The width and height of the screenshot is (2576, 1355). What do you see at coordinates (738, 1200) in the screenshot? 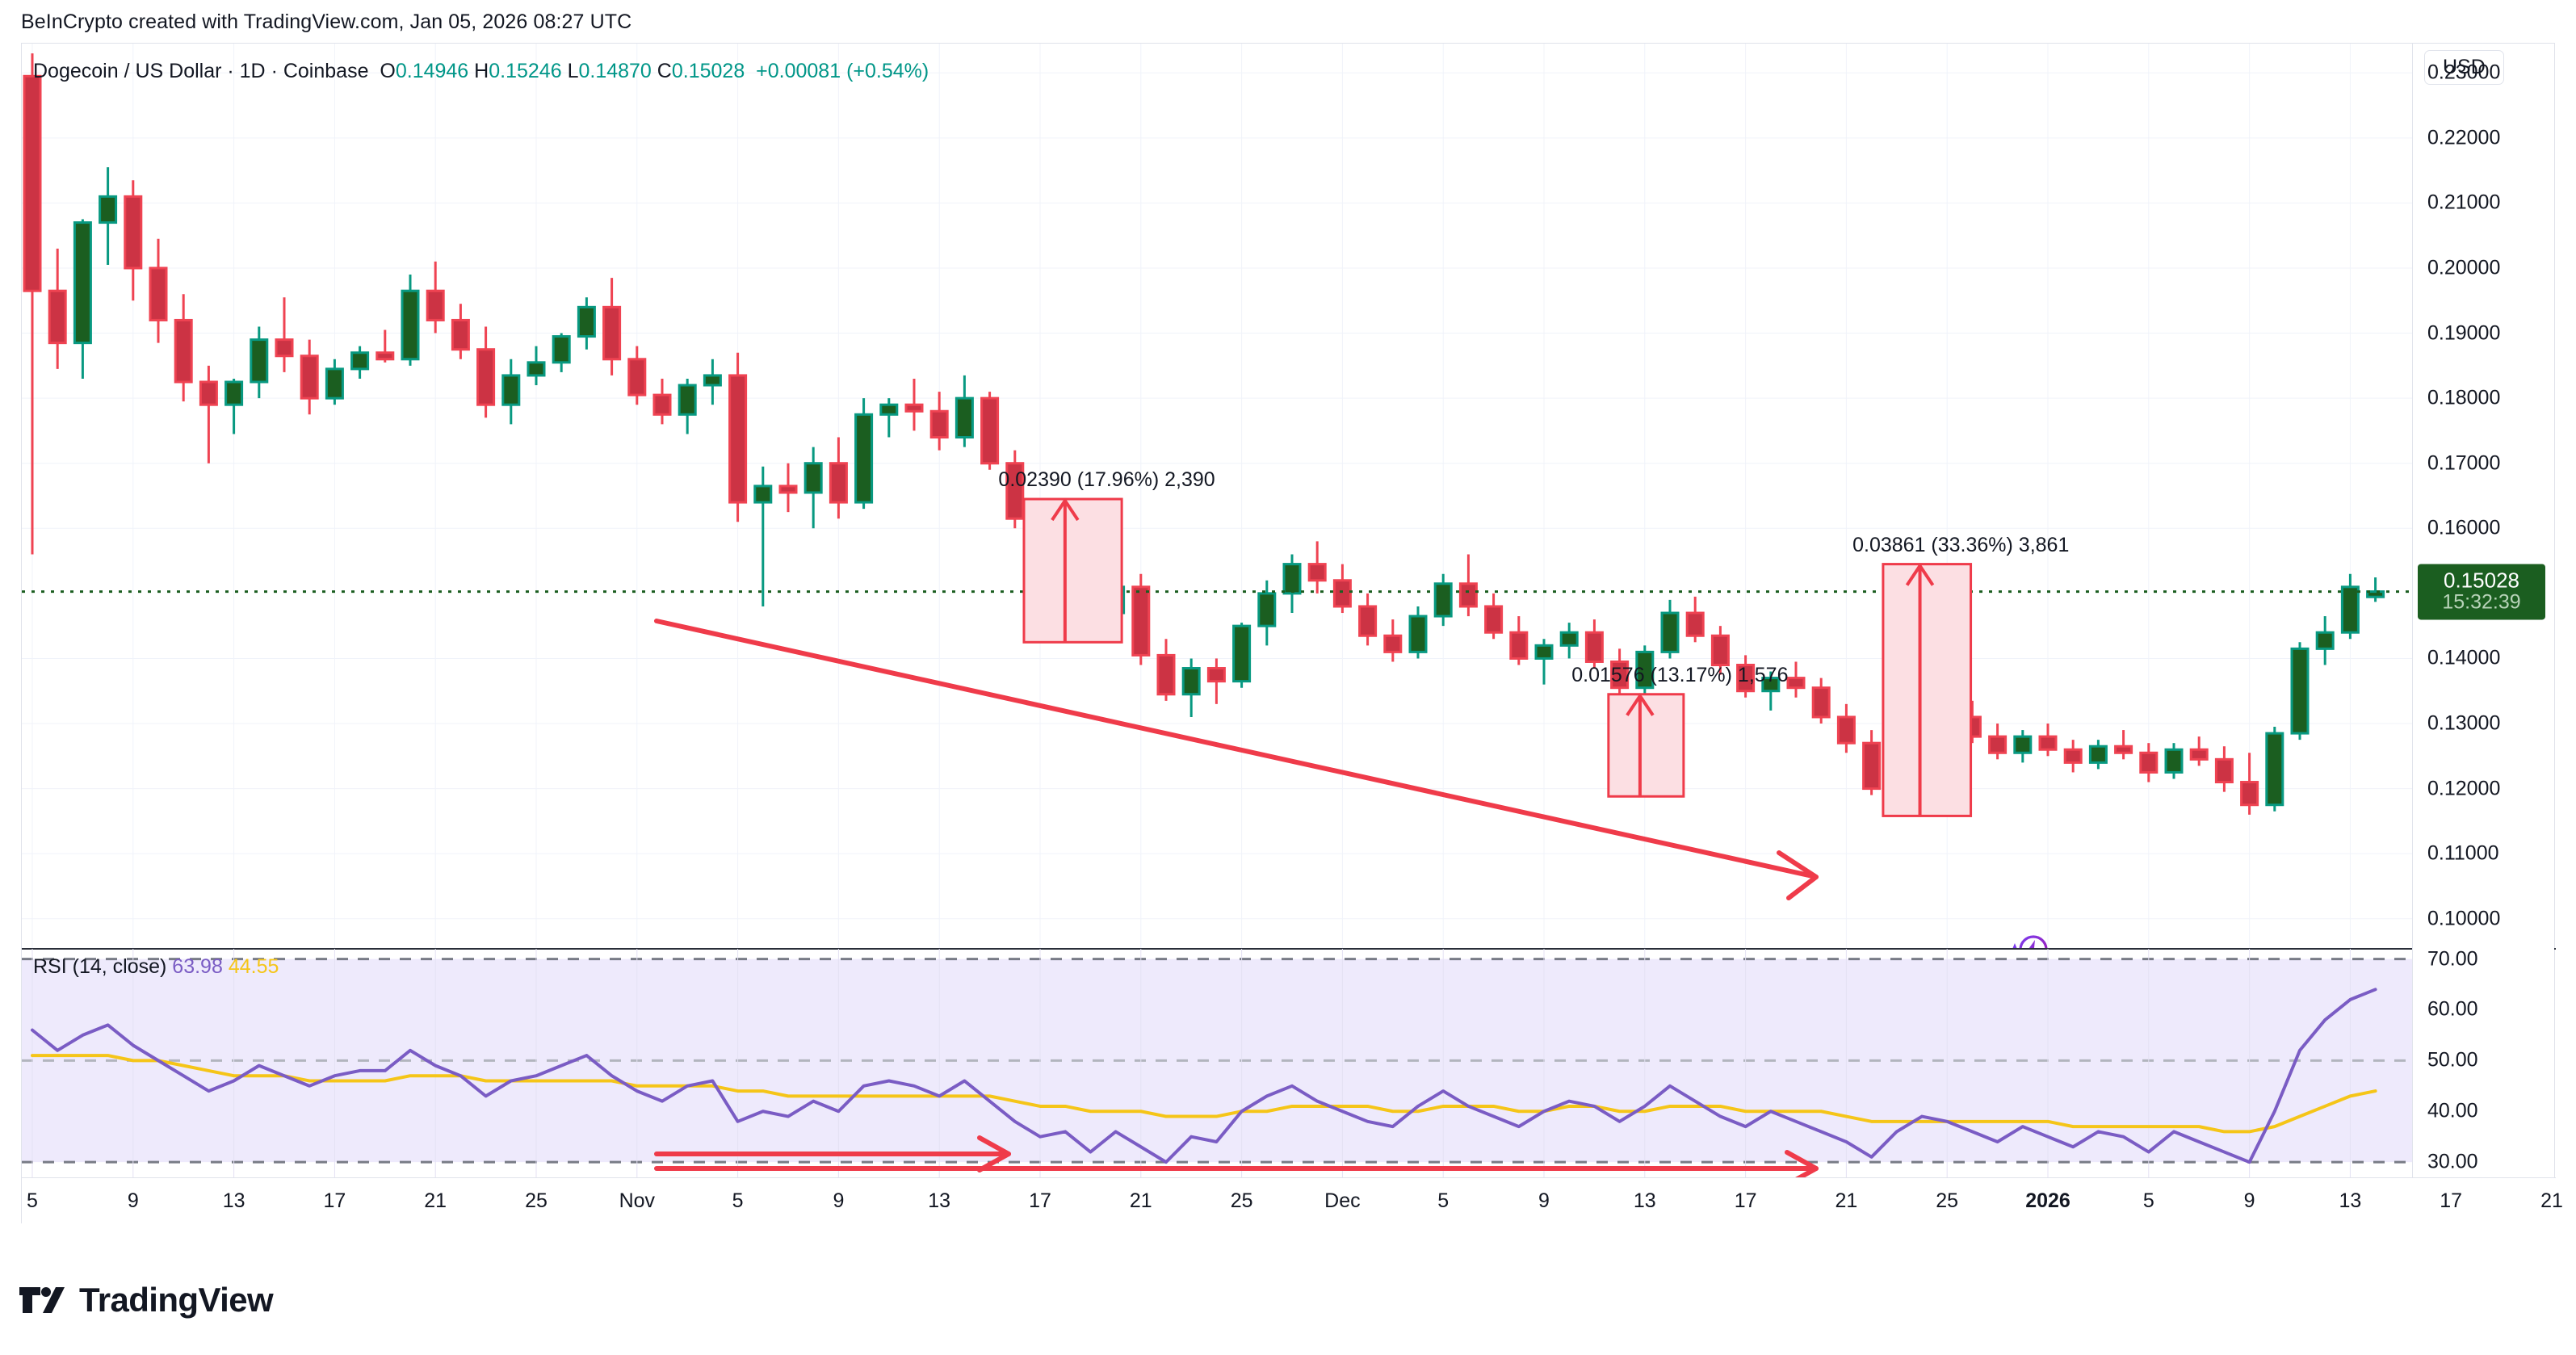
I see `time-tick-label: 5` at bounding box center [738, 1200].